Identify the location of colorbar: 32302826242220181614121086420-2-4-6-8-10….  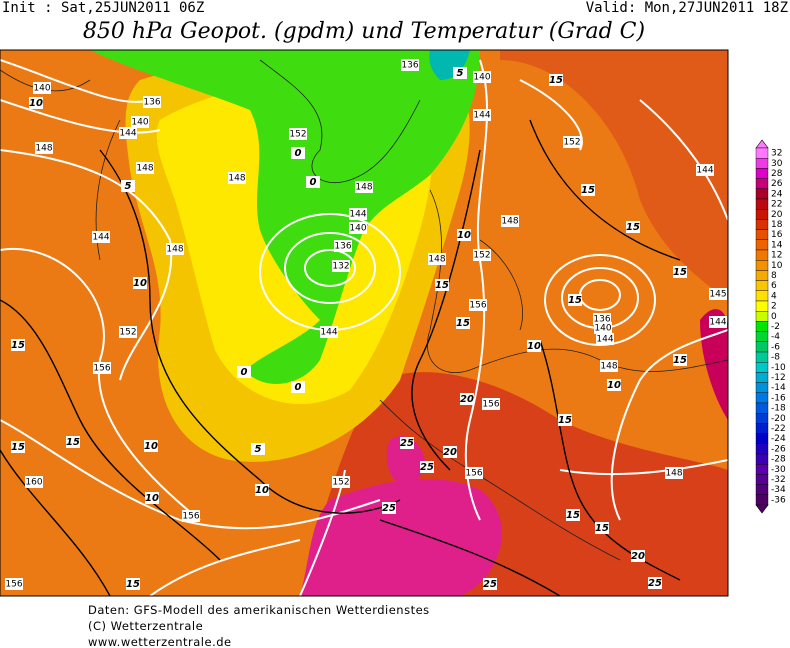
(770, 326).